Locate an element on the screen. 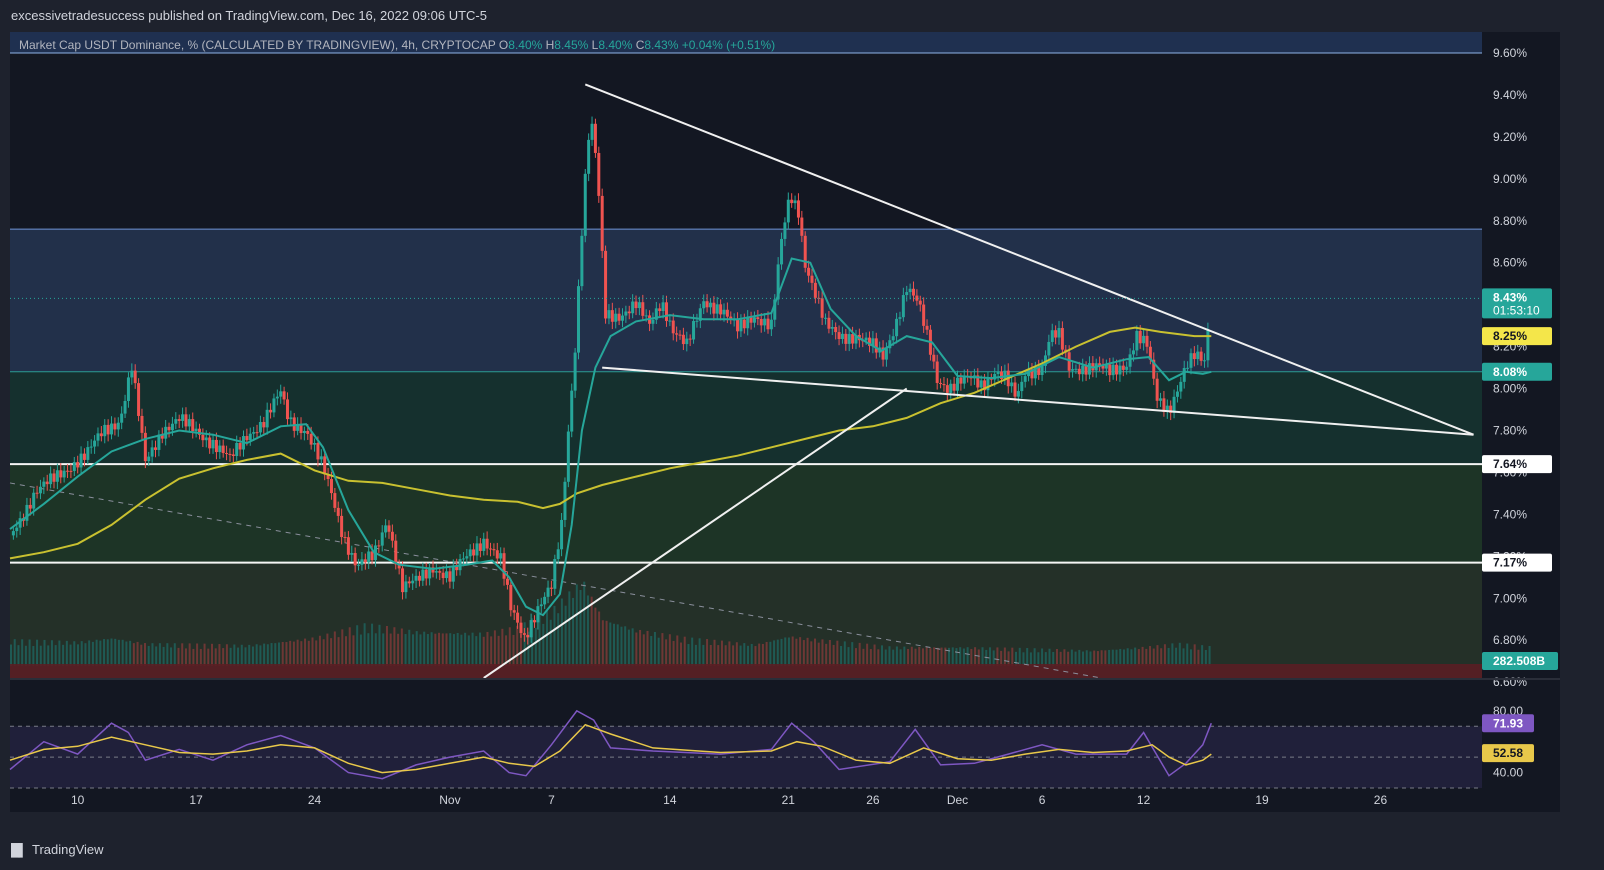 Image resolution: width=1604 pixels, height=870 pixels. x-tick-label: 19 is located at coordinates (1262, 800).